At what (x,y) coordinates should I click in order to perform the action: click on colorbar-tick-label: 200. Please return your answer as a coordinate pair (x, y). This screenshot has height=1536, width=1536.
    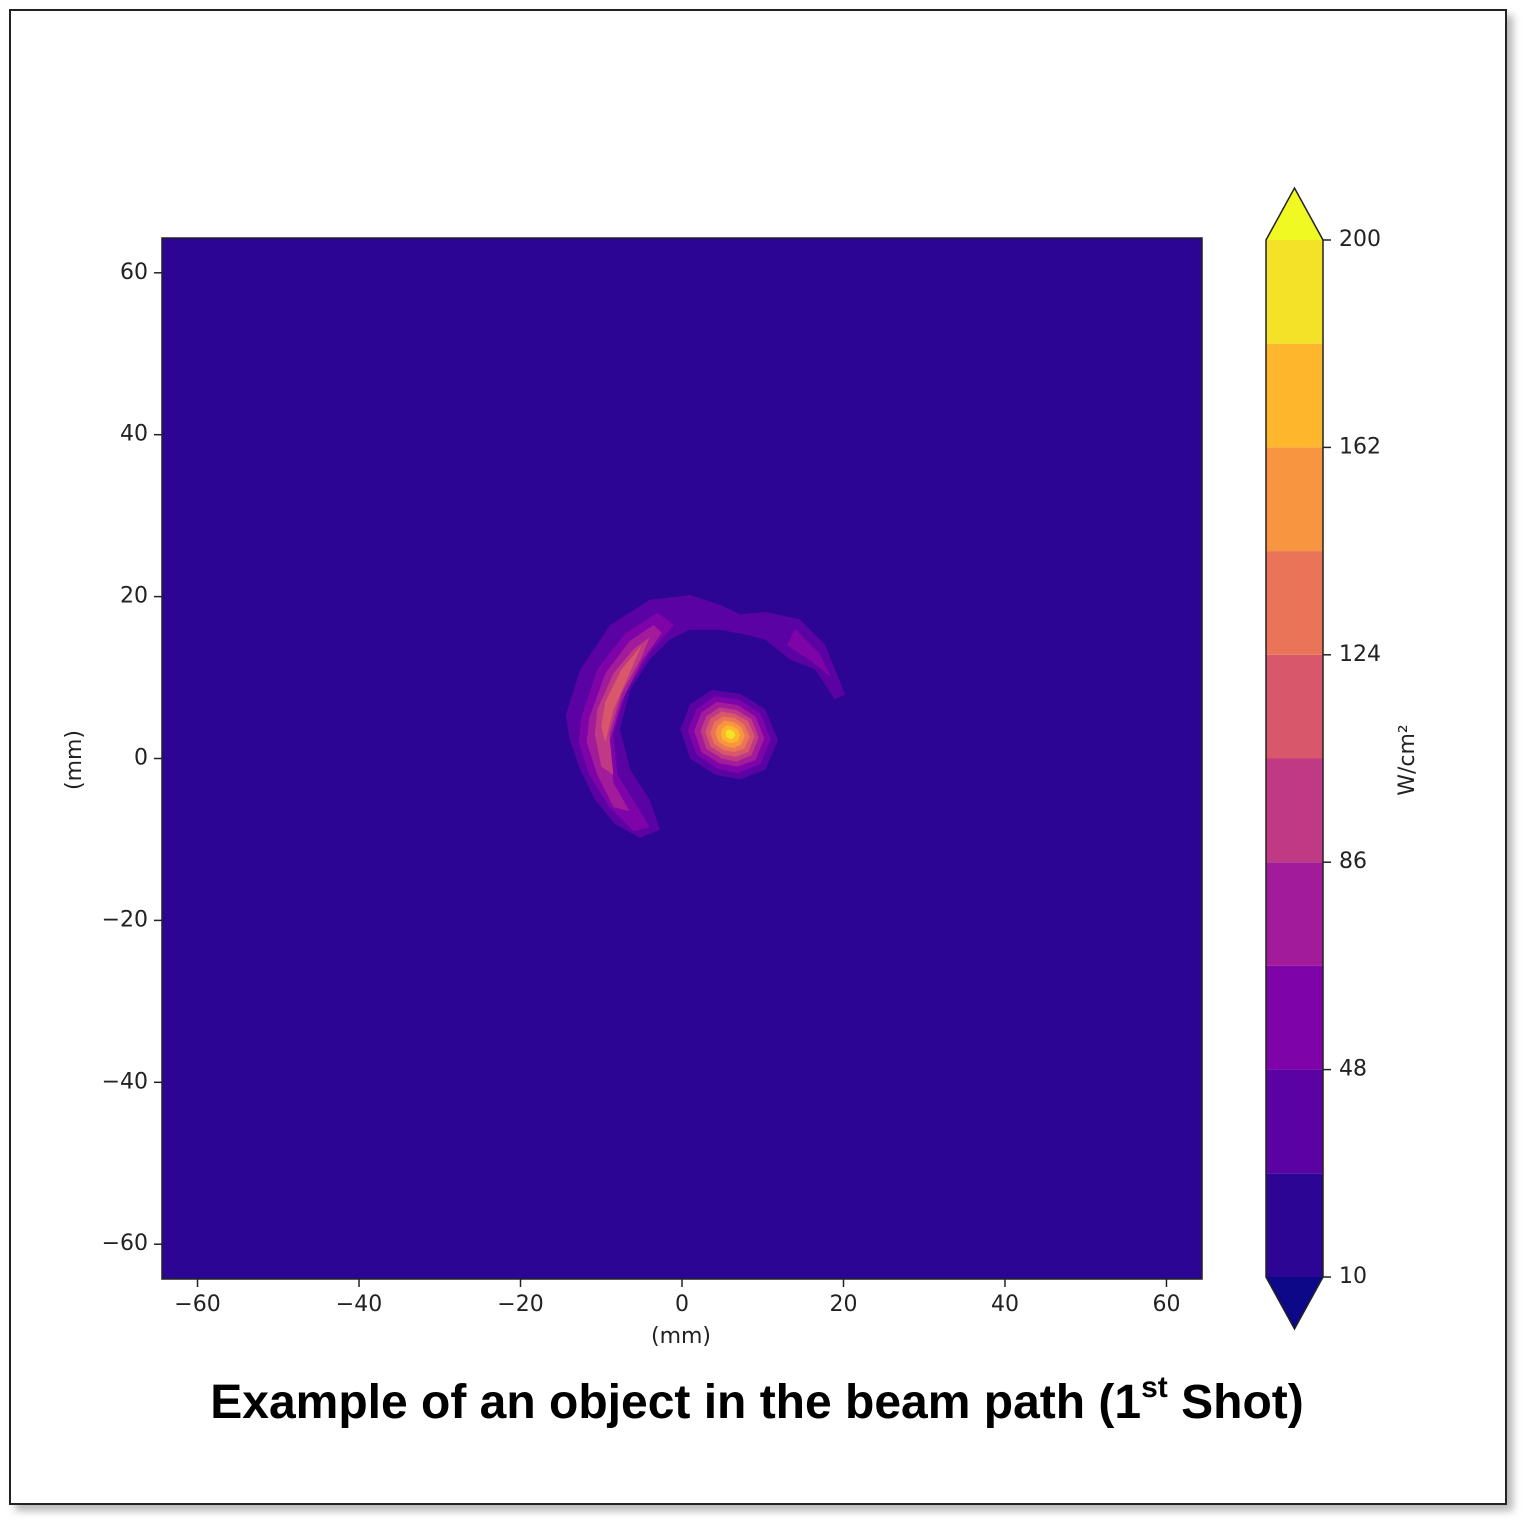
    Looking at the image, I should click on (1360, 239).